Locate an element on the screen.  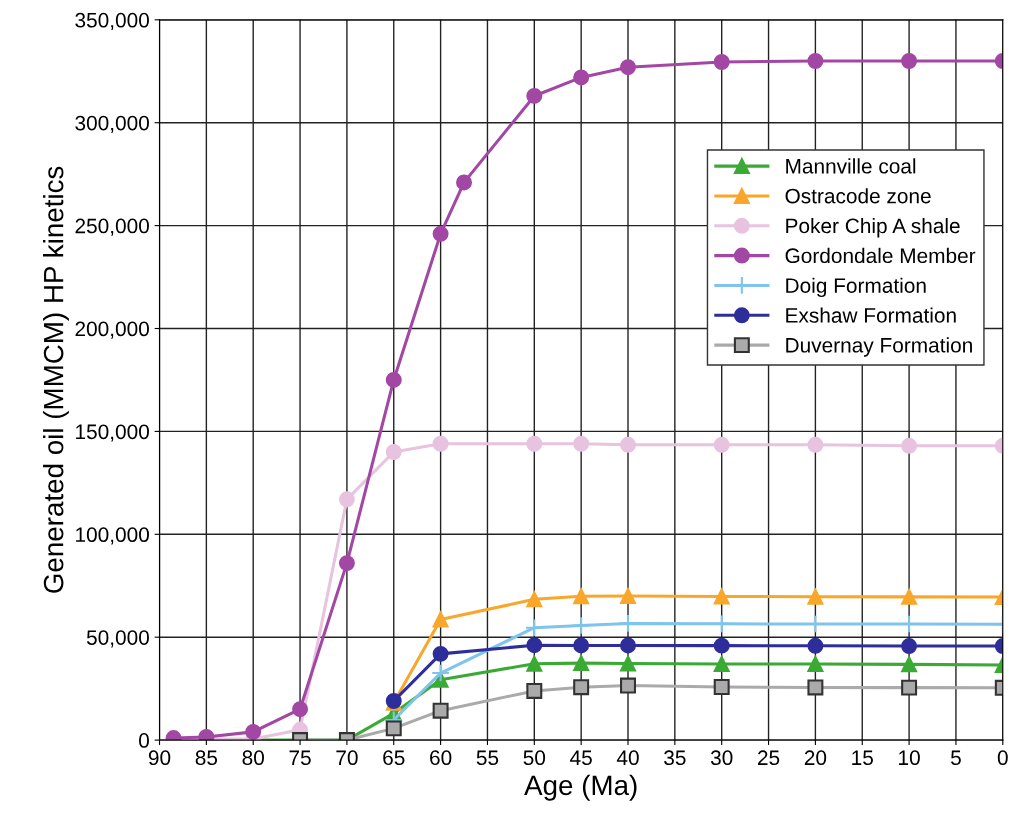
x-tick-label: 5 is located at coordinates (955, 758).